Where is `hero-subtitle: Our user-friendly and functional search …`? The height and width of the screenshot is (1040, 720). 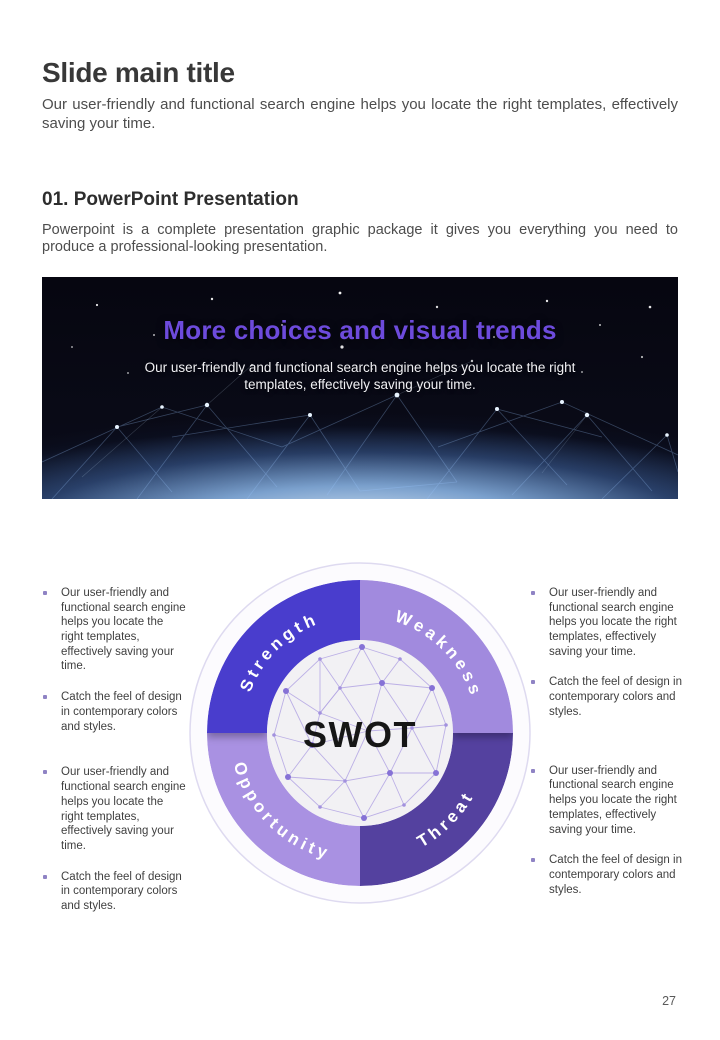 hero-subtitle: Our user-friendly and functional search … is located at coordinates (360, 376).